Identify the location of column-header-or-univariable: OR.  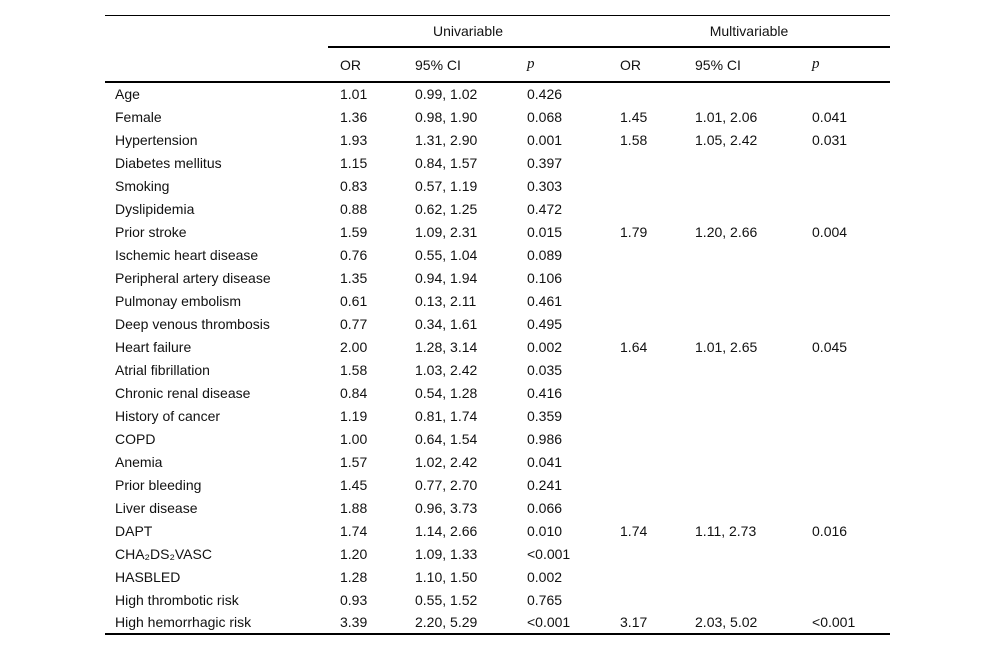
(365, 65).